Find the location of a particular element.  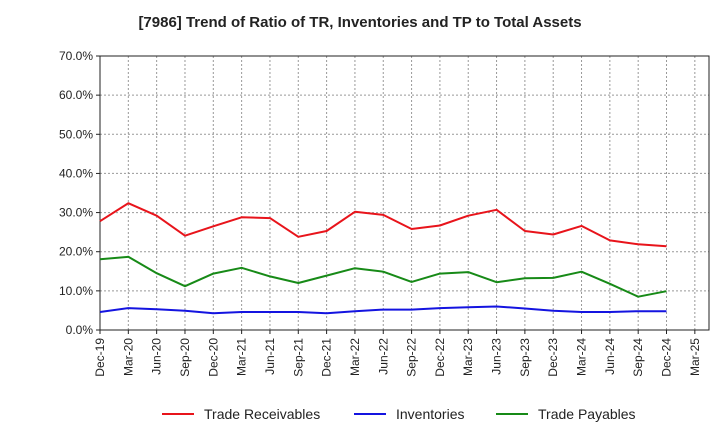

y-tick-label: 50.0% is located at coordinates (76, 134).